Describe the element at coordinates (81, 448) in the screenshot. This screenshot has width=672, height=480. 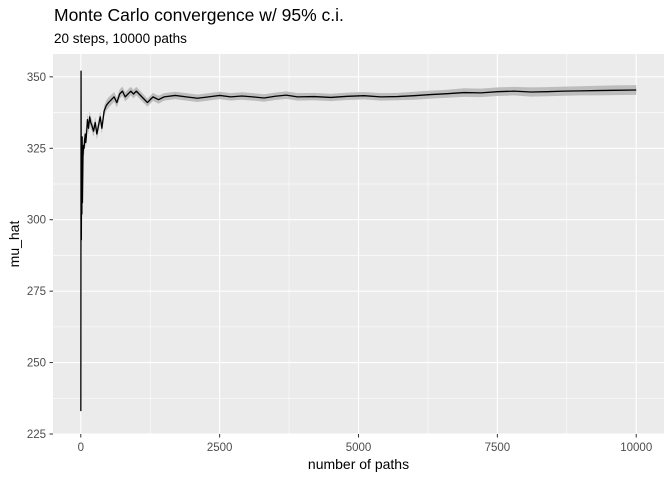
I see `x-tick-label: 0` at that location.